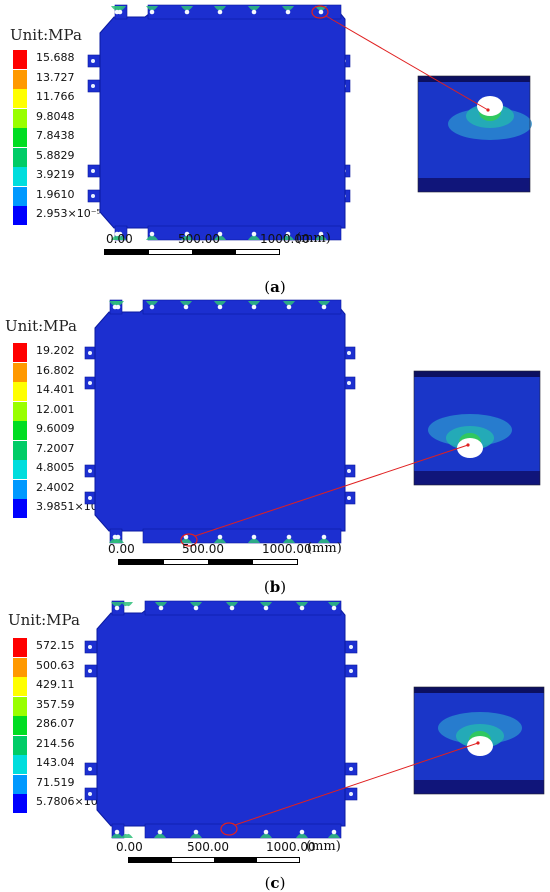 The height and width of the screenshot is (892, 550). What do you see at coordinates (55, 467) in the screenshot?
I see `legend-value: 4.8005` at bounding box center [55, 467].